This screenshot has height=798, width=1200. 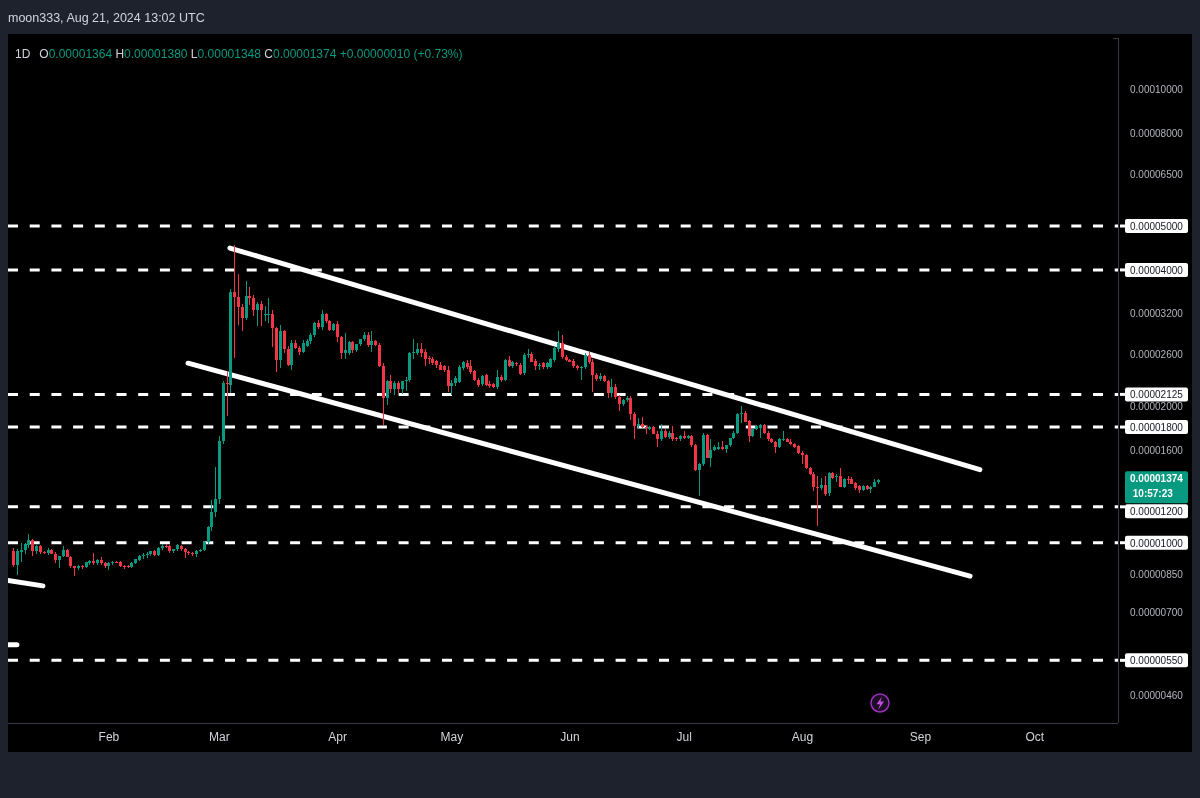 I want to click on y-tick-label: 0.00003200, so click(x=1157, y=314).